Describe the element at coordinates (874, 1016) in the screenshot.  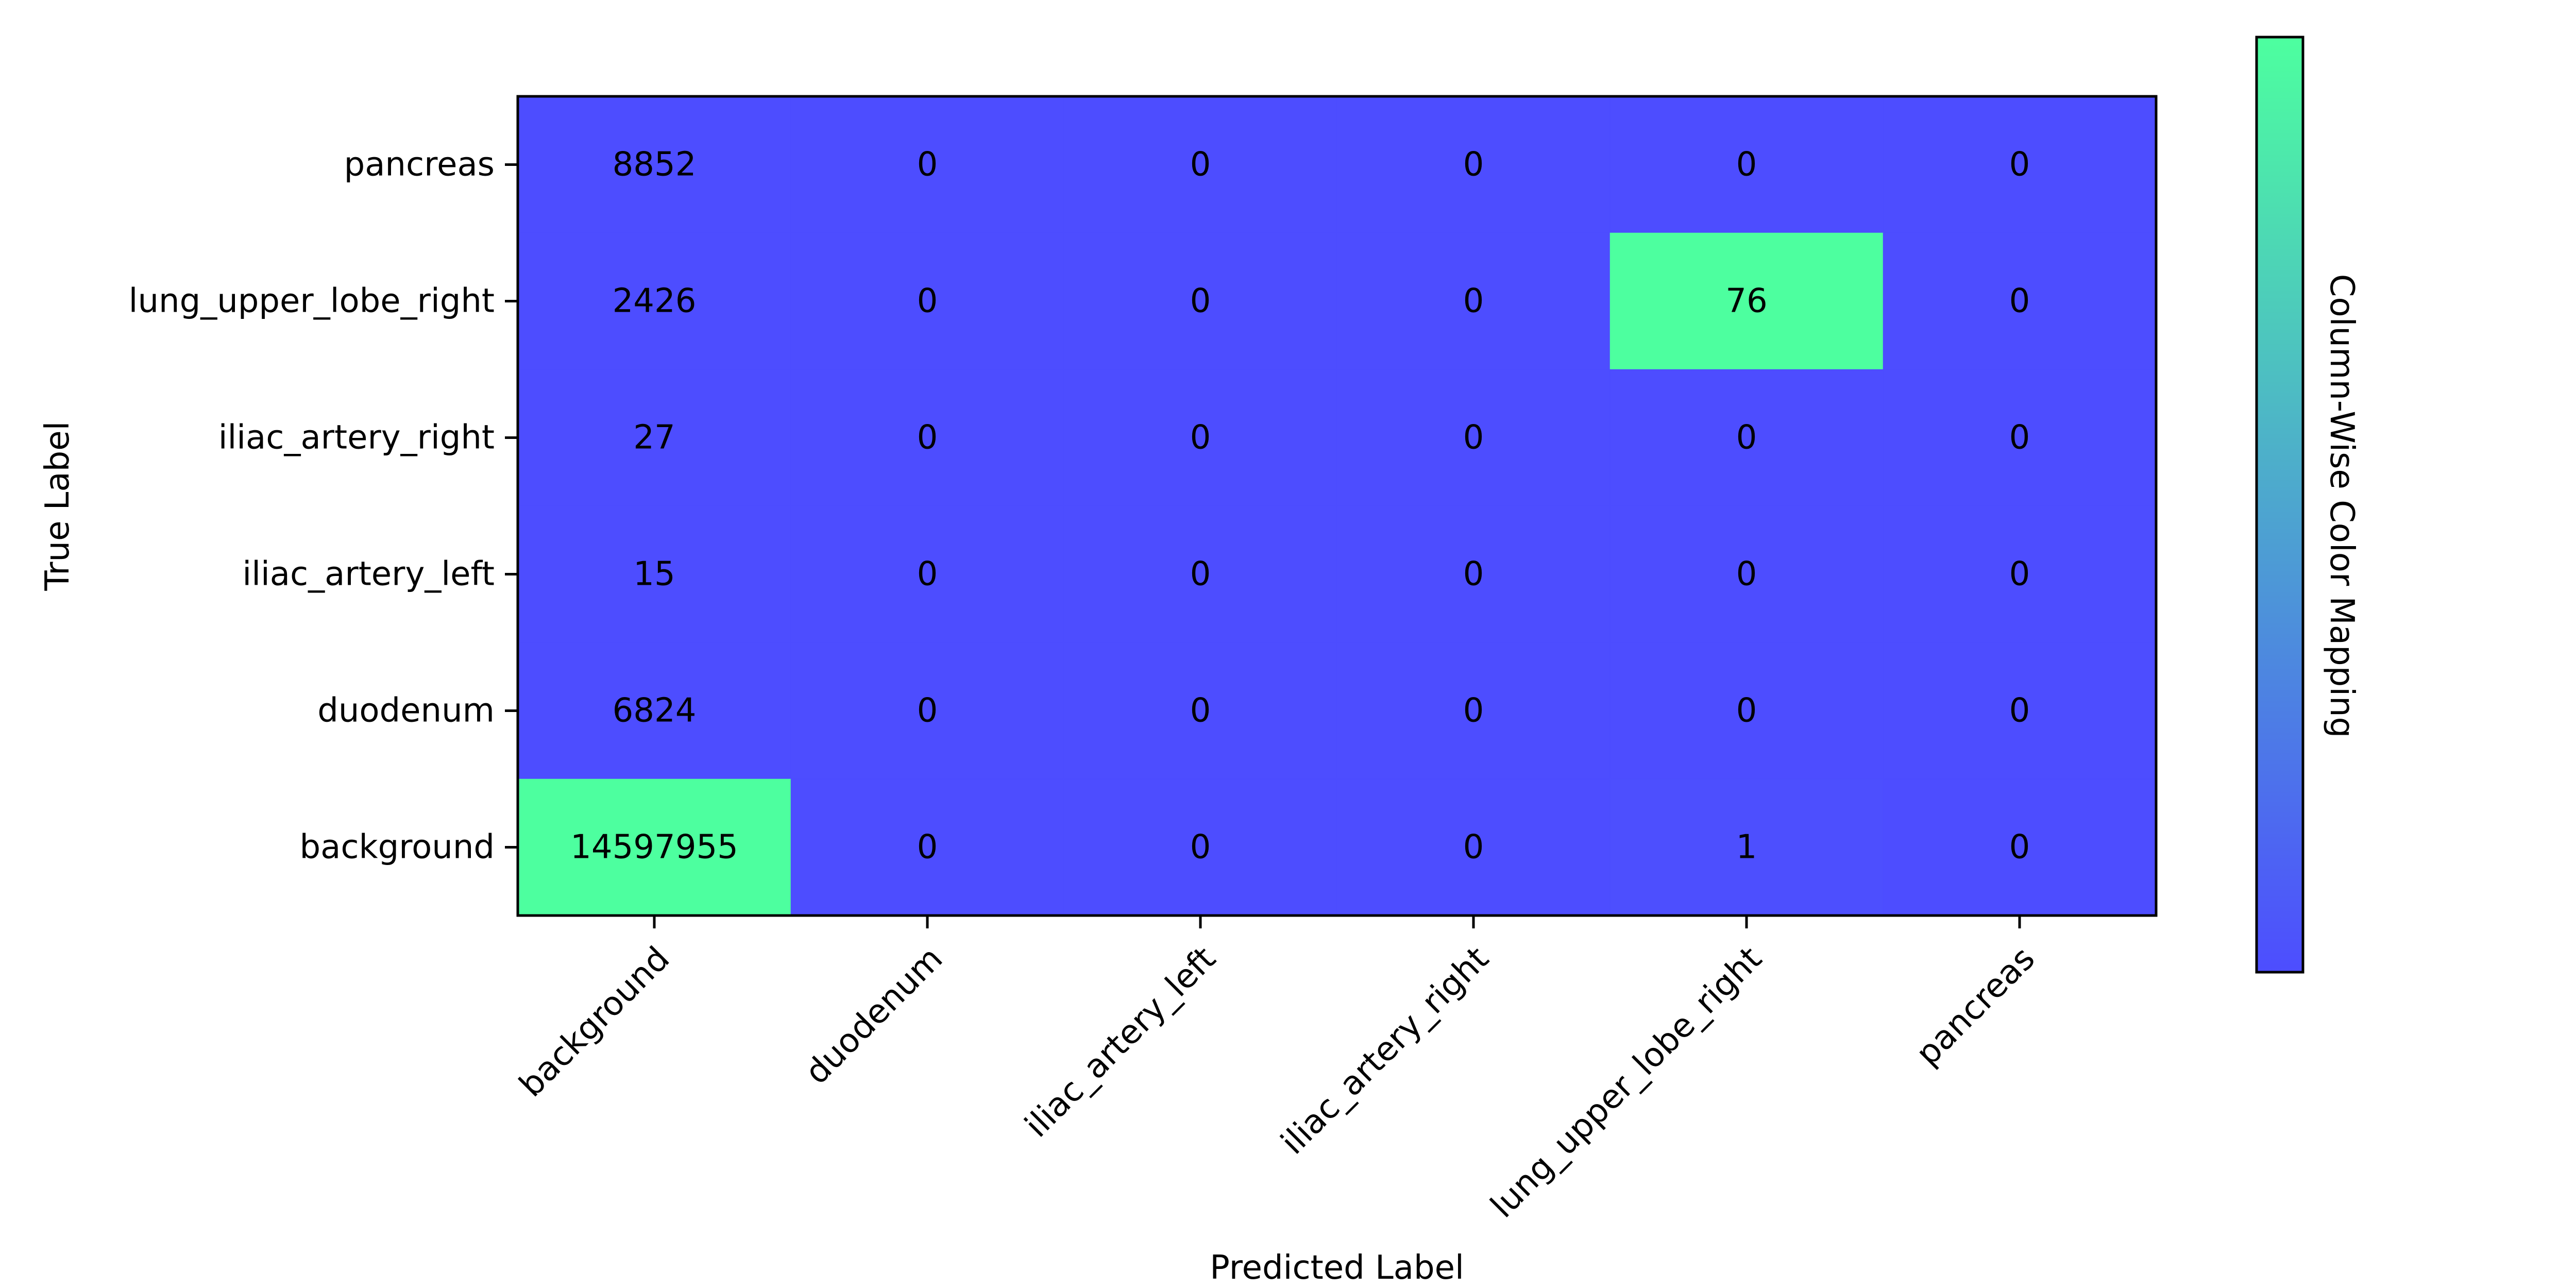
I see `x-tick-label: duodenum` at that location.